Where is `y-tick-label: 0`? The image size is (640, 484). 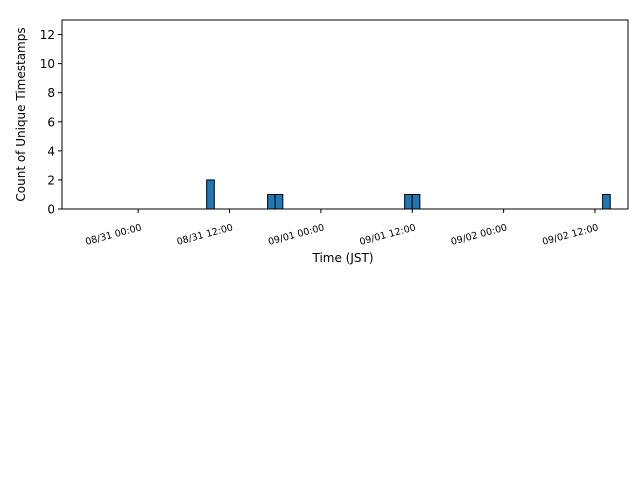 y-tick-label: 0 is located at coordinates (51, 210).